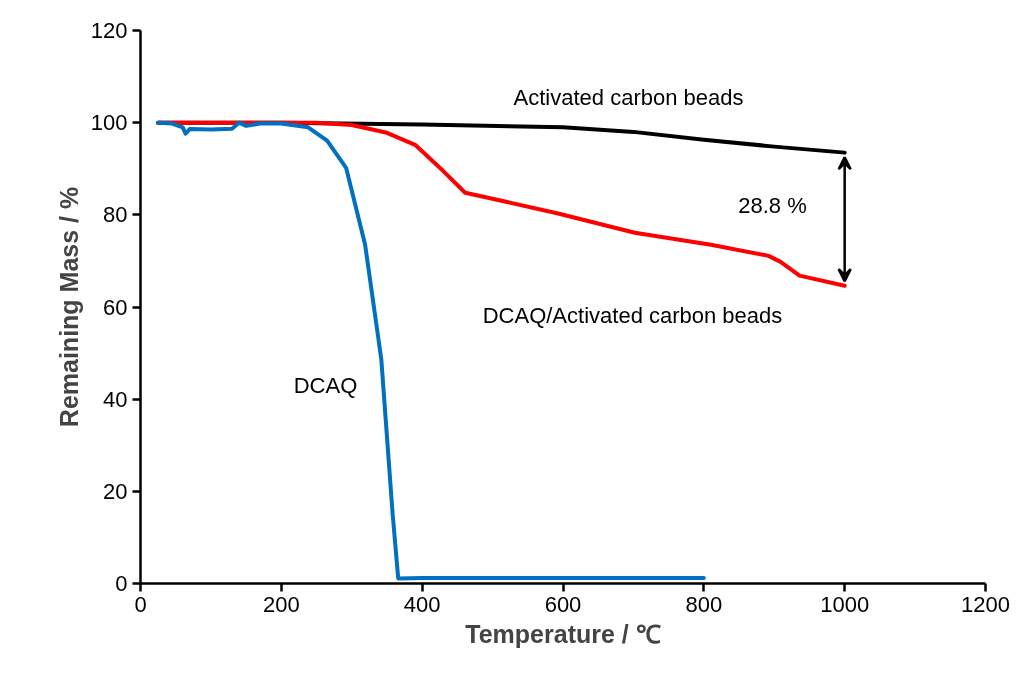 This screenshot has width=1025, height=691. Describe the element at coordinates (845, 604) in the screenshot. I see `x-tick-label: 1000` at that location.